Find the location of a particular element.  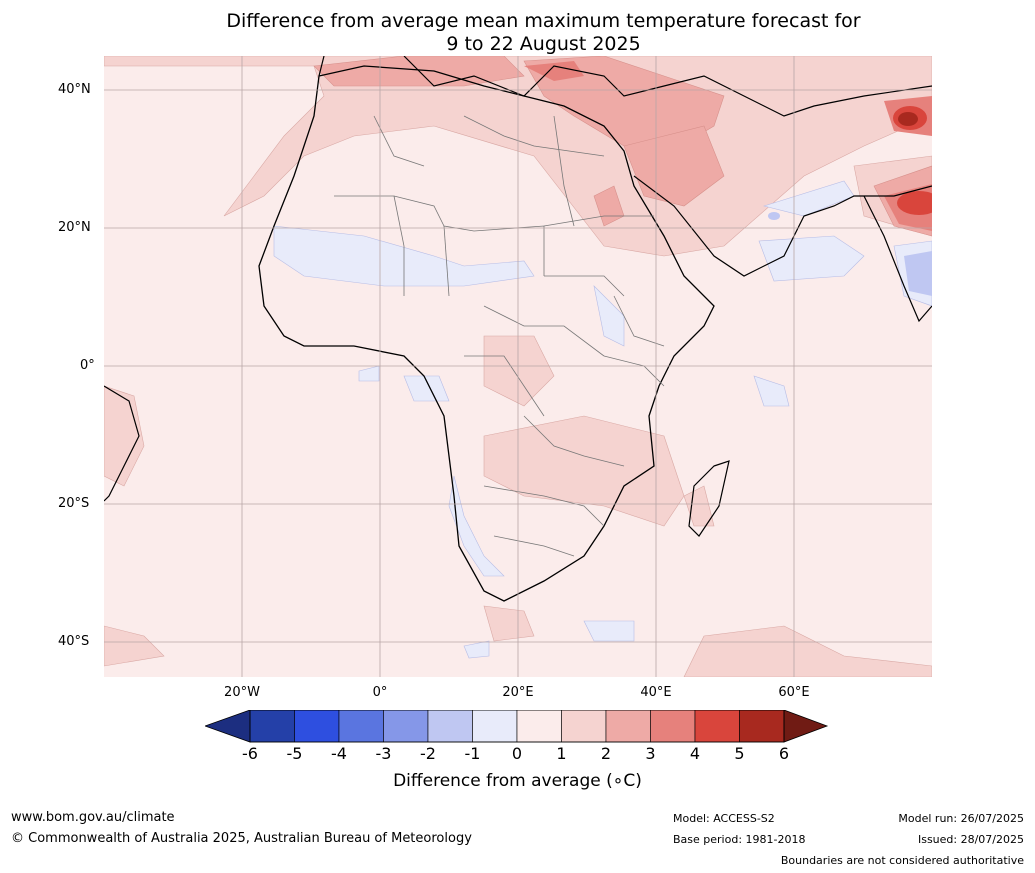

title-line-2: 9 to 22 August 2025 is located at coordinates (543, 44).